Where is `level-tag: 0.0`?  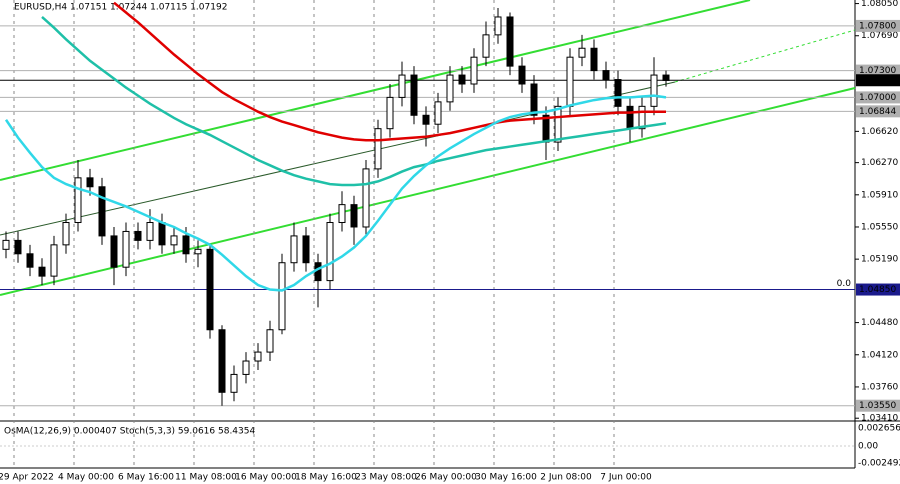
level-tag: 0.0 is located at coordinates (844, 284).